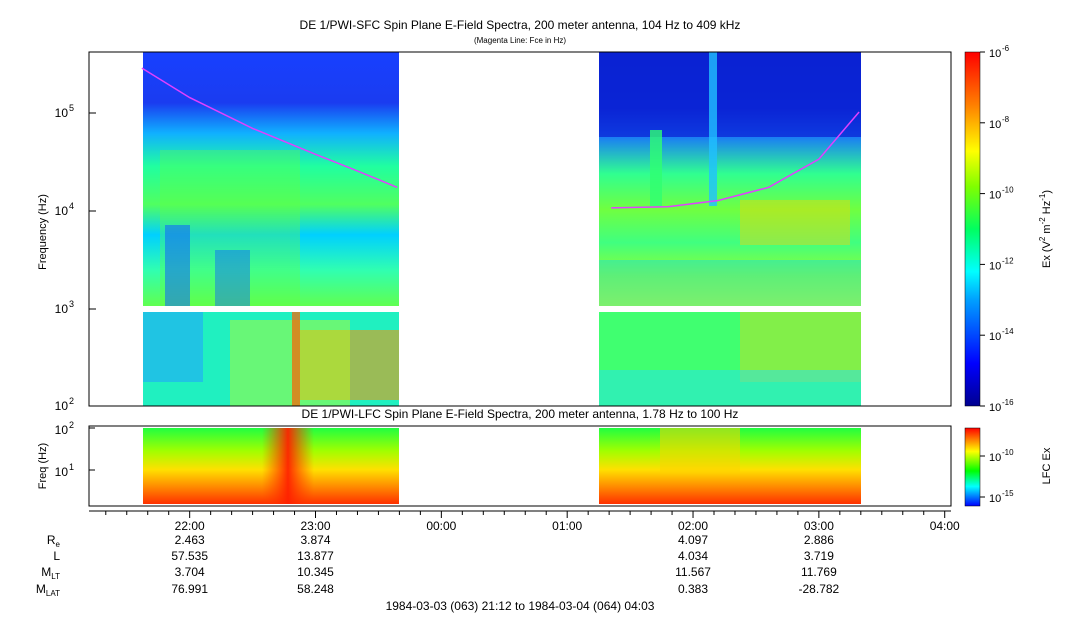 This screenshot has height=620, width=1083. Describe the element at coordinates (48, 590) in the screenshot. I see `ephemeris-row-label: MLAT` at that location.